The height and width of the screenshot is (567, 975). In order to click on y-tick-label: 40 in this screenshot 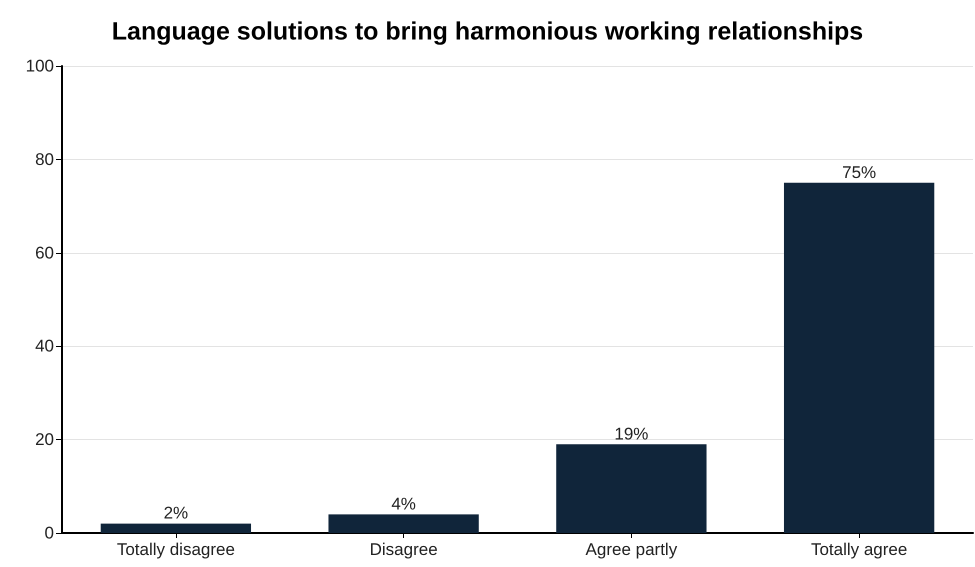, I will do `click(44, 346)`.